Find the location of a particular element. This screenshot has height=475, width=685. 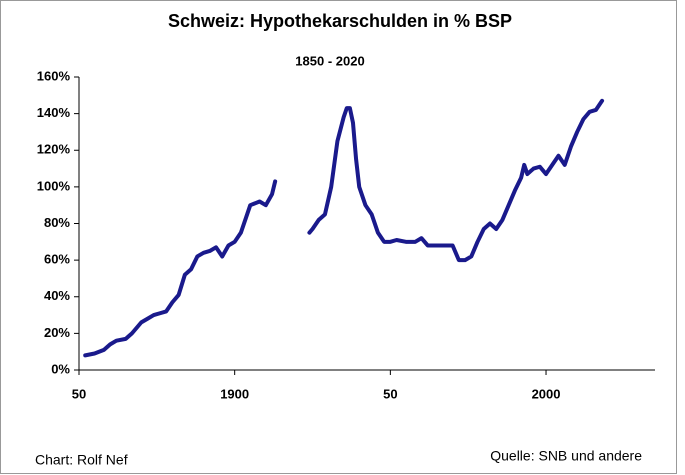

x-tick-label: 2000 is located at coordinates (546, 393).